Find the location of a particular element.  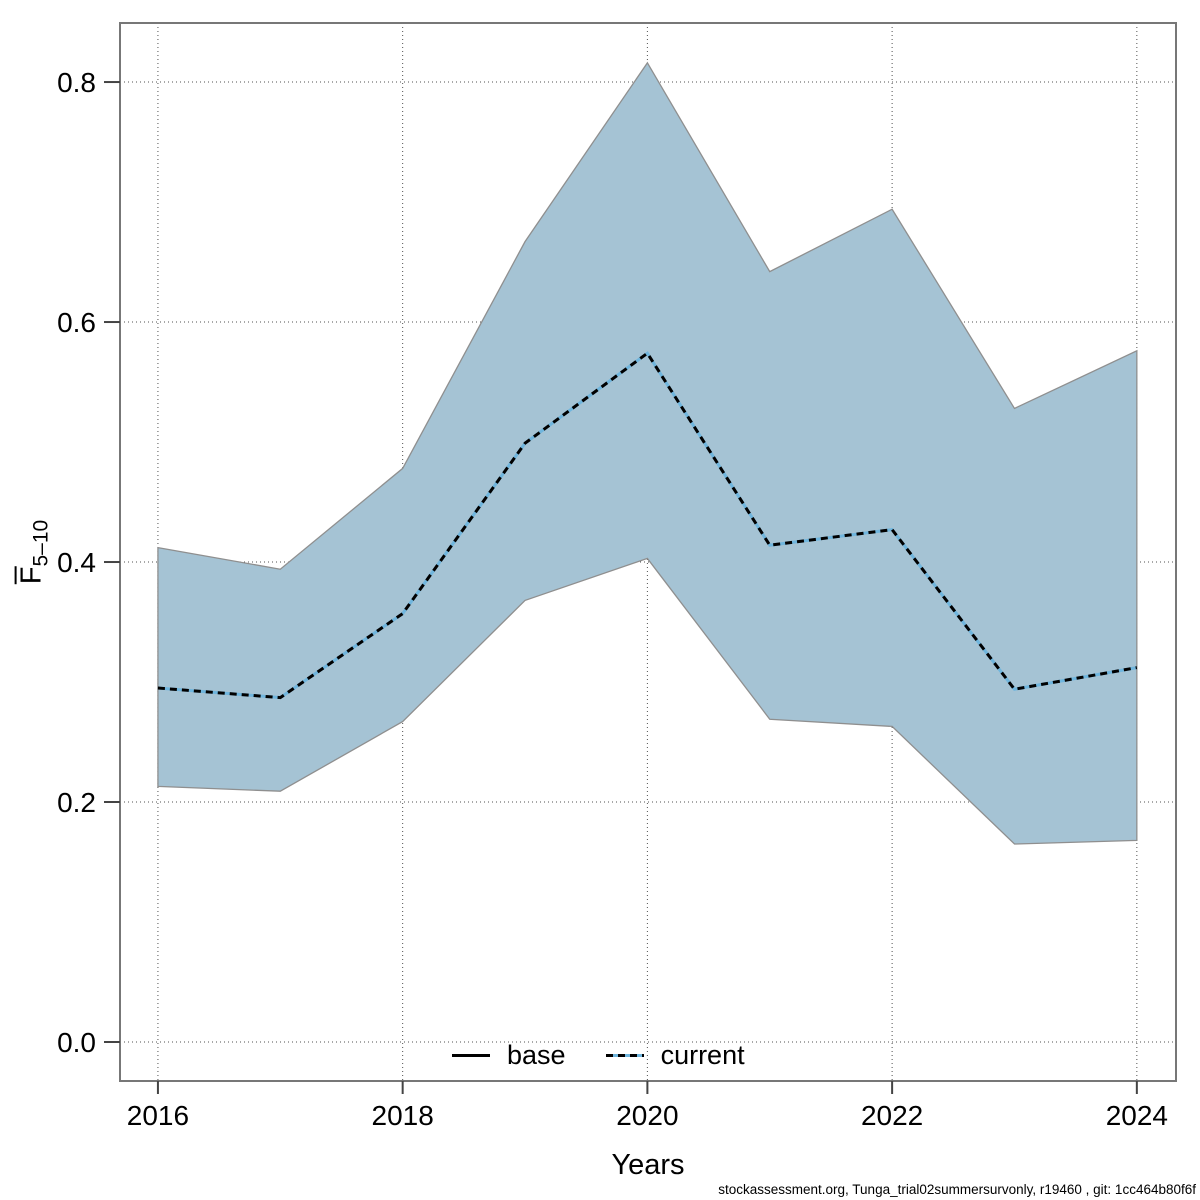

y-tick-label: 0.8 is located at coordinates (76, 82).